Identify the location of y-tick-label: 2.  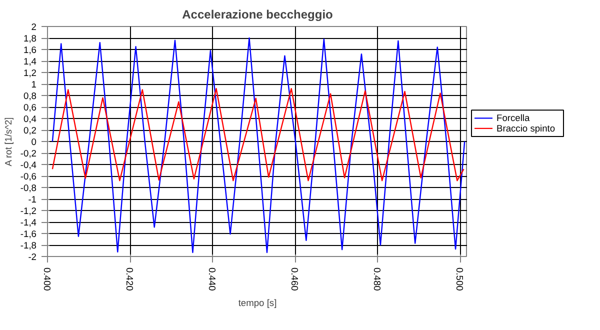
(34, 27).